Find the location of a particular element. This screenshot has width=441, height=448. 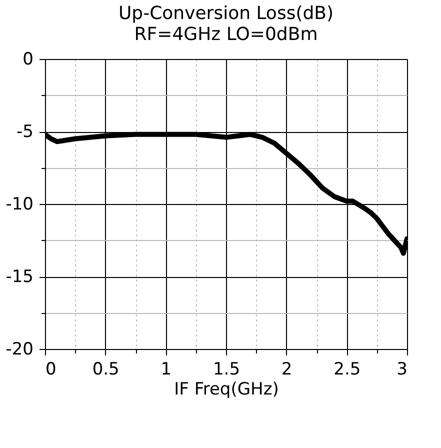

chart-subtitle: RF=4GHz LO=0dBm is located at coordinates (226, 34).